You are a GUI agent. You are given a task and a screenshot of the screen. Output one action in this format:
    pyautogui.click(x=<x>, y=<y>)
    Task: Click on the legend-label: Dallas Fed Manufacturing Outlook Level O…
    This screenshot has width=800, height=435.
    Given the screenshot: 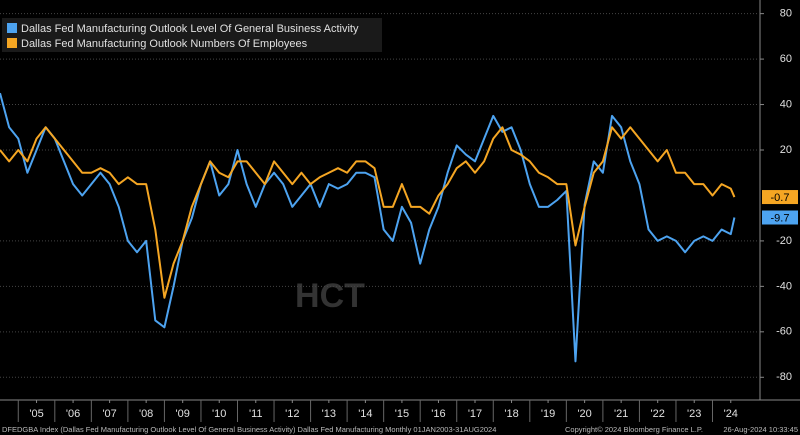 What is the action you would take?
    pyautogui.click(x=190, y=29)
    